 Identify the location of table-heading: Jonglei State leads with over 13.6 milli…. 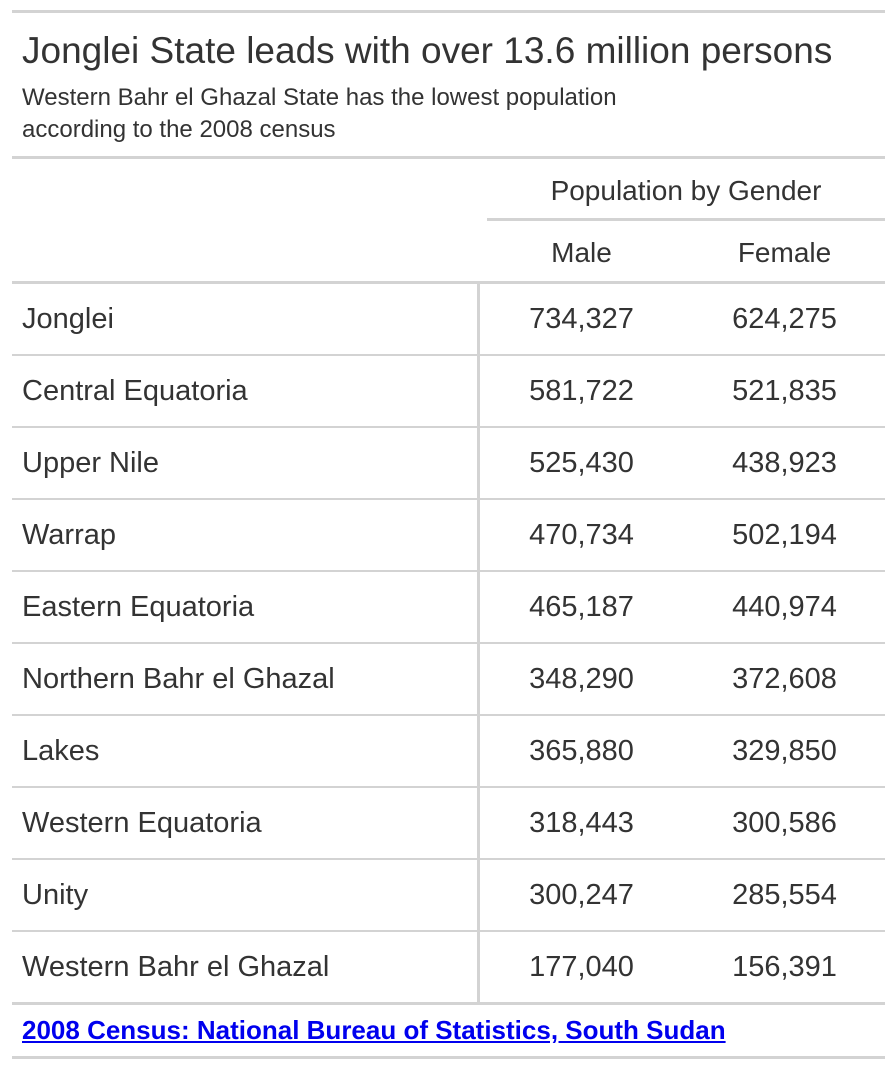
(448, 86).